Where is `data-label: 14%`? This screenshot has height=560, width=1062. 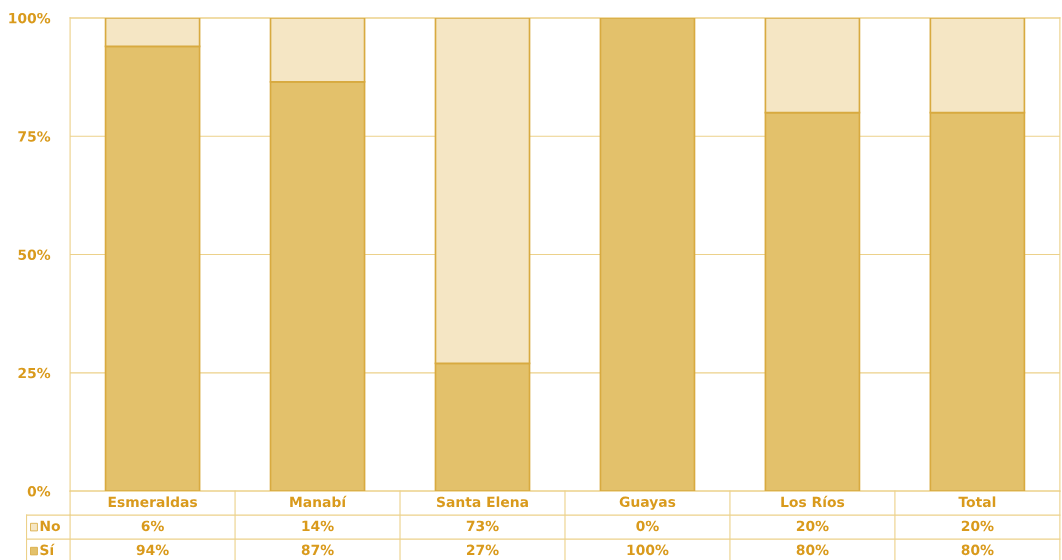 data-label: 14% is located at coordinates (318, 526).